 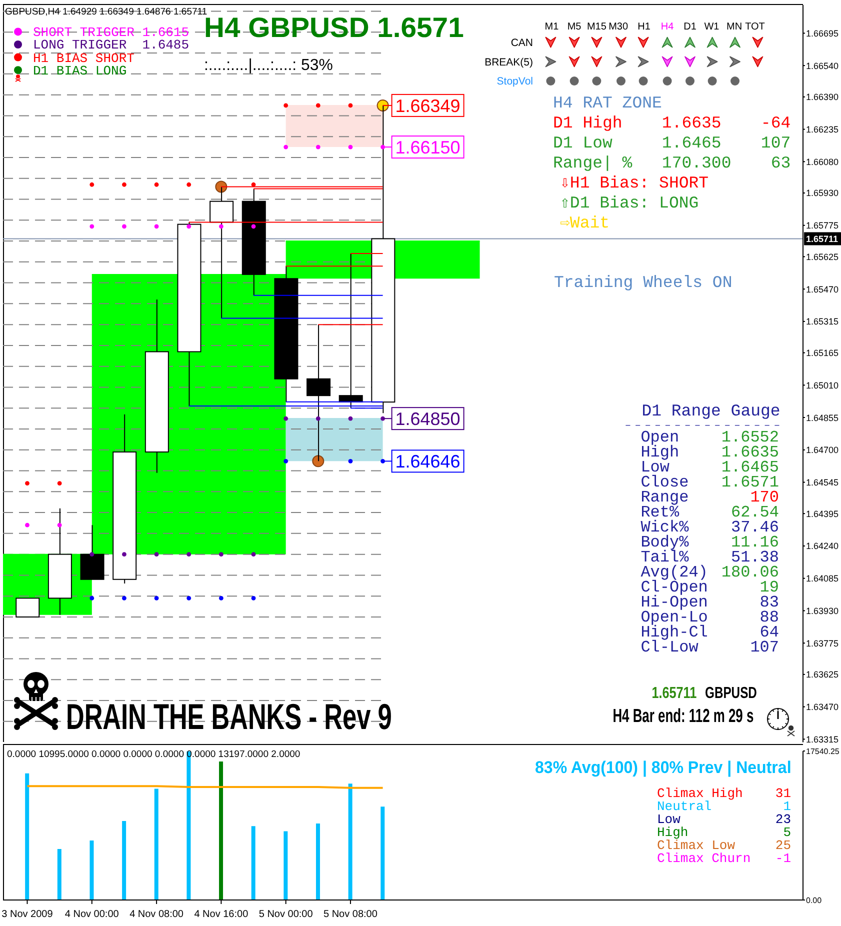 I want to click on annotation: H4, so click(x=667, y=26).